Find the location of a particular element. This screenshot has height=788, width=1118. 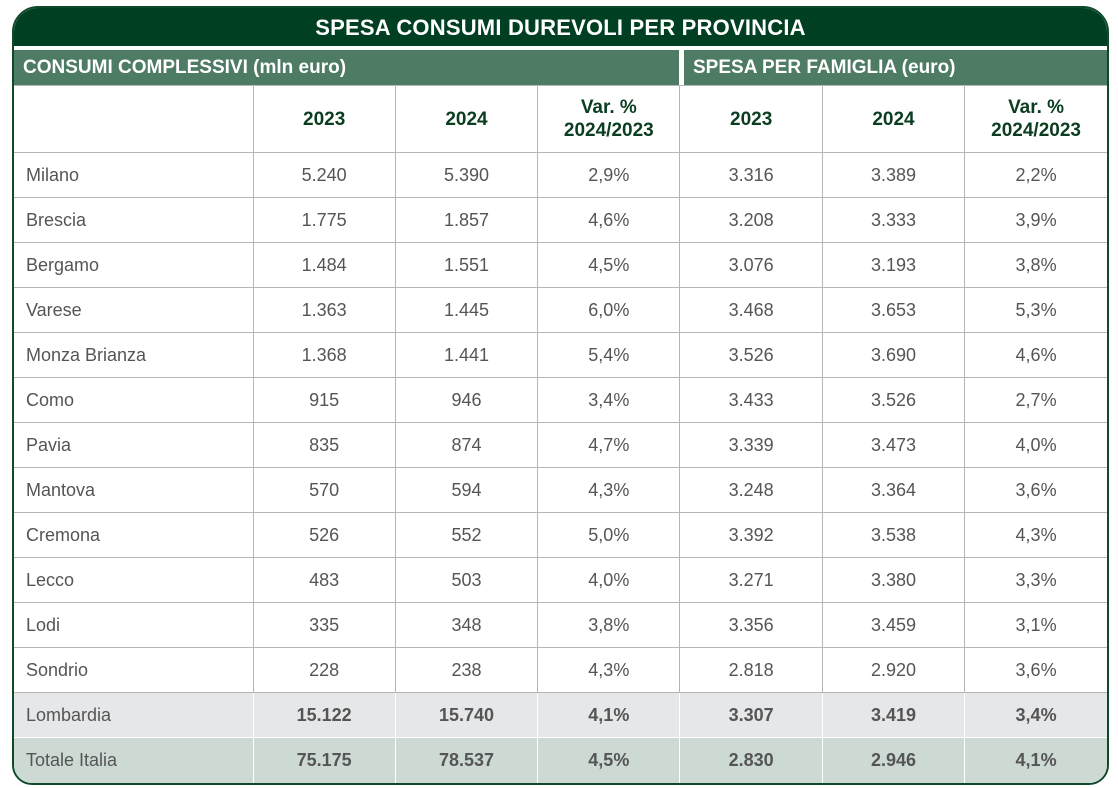

table-cell: 3.433 is located at coordinates (751, 400).